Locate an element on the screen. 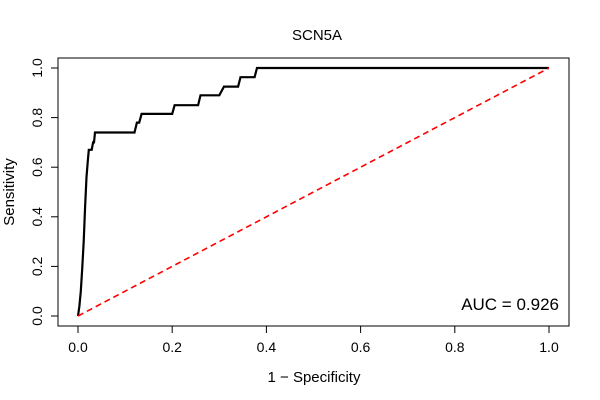 This screenshot has height=400, width=600. y-axis: 0.0 0.2 0.4 0.6 0.8 1.0 is located at coordinates (44, 192).